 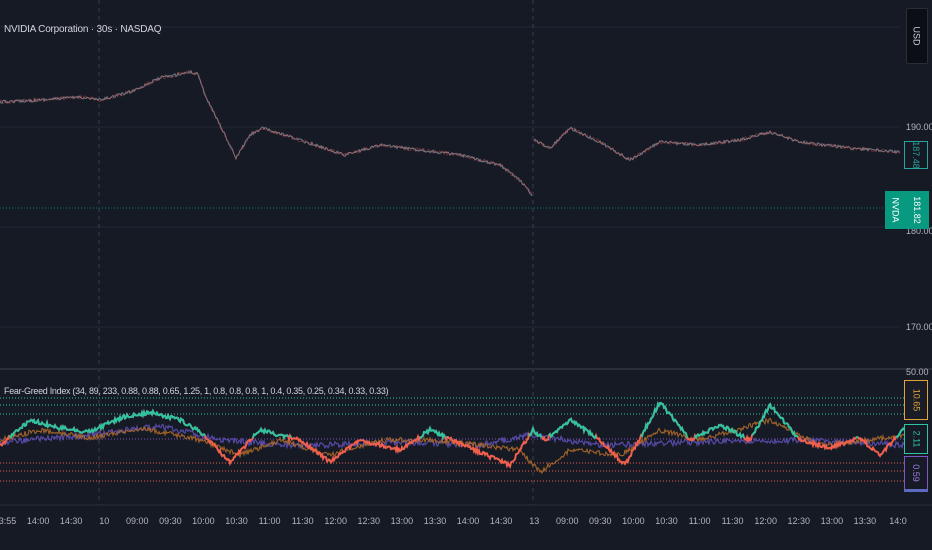 I want to click on time-axis-label: 13, so click(x=534, y=521).